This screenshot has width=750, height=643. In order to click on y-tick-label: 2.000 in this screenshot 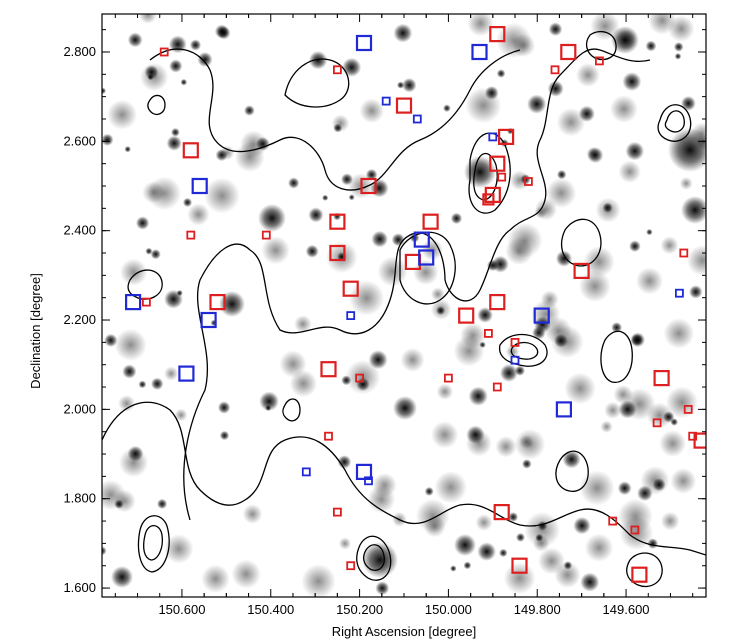, I will do `click(79, 408)`.